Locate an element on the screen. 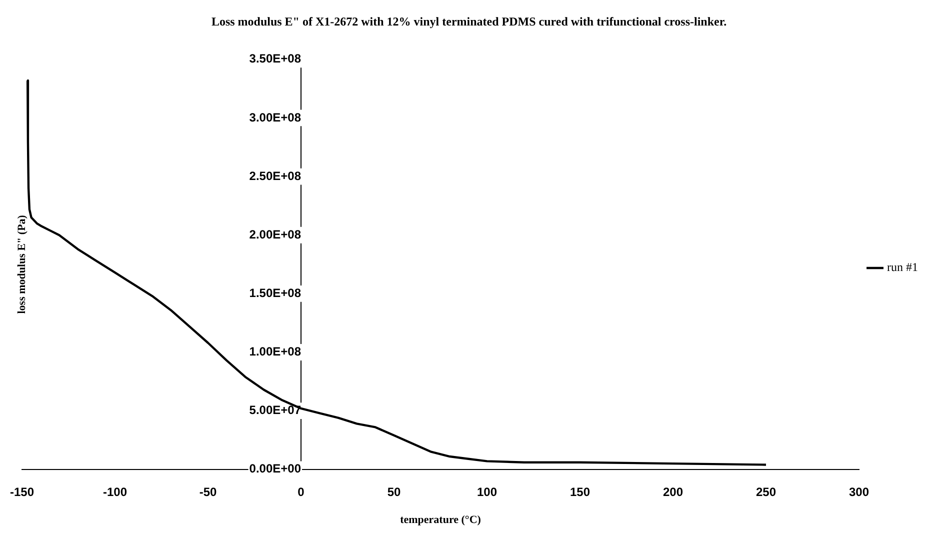 The image size is (948, 536). x-tick-label: 250 is located at coordinates (766, 491).